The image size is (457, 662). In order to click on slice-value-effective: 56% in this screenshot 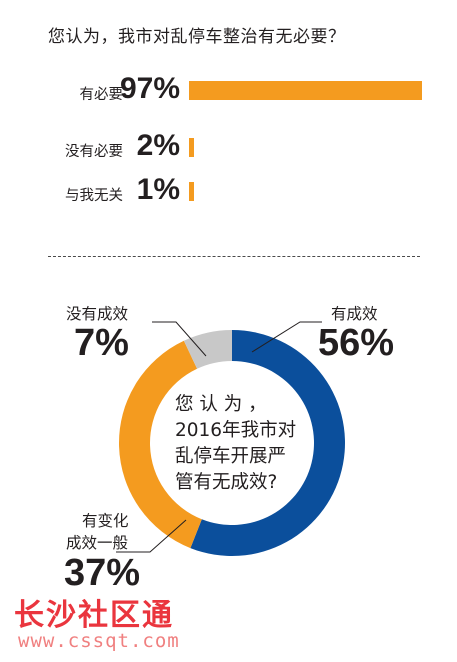, I will do `click(356, 343)`.